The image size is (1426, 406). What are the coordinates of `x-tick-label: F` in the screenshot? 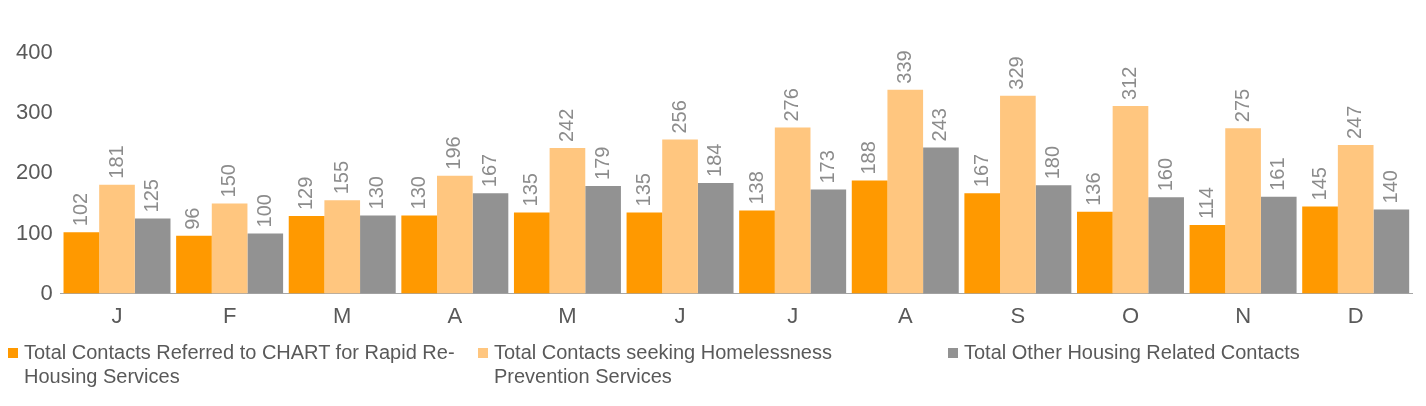 It's located at (229, 315).